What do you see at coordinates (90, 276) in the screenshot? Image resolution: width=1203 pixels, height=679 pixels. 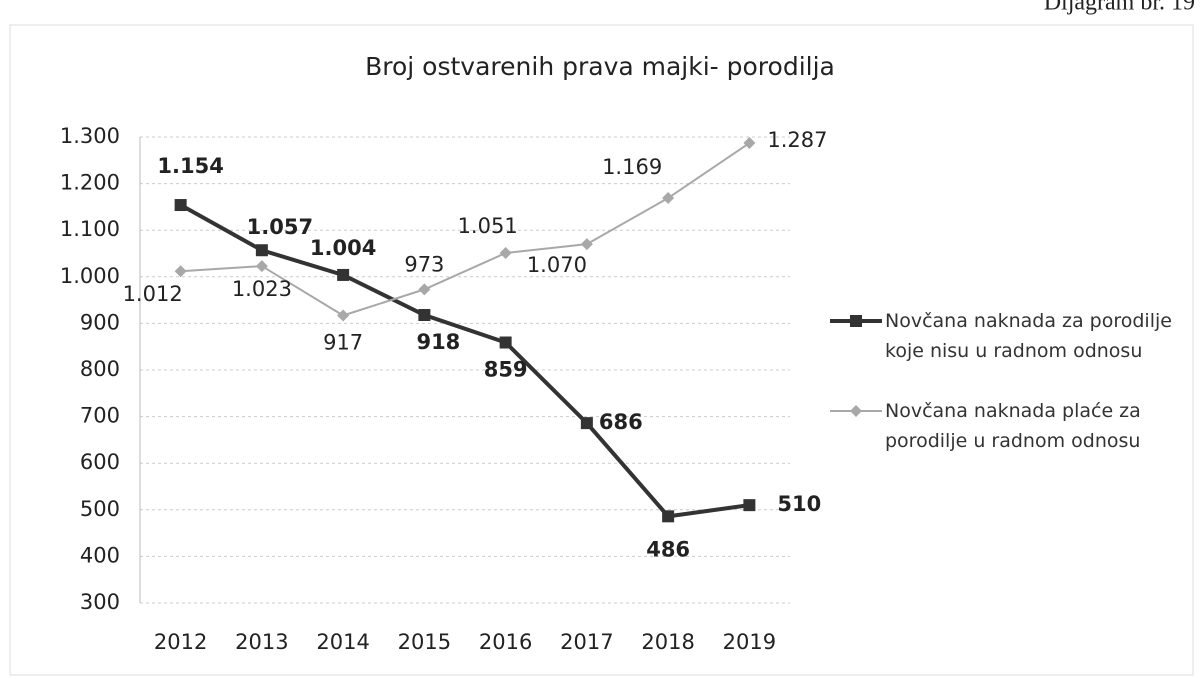 I see `y-tick-label: 1.000` at bounding box center [90, 276].